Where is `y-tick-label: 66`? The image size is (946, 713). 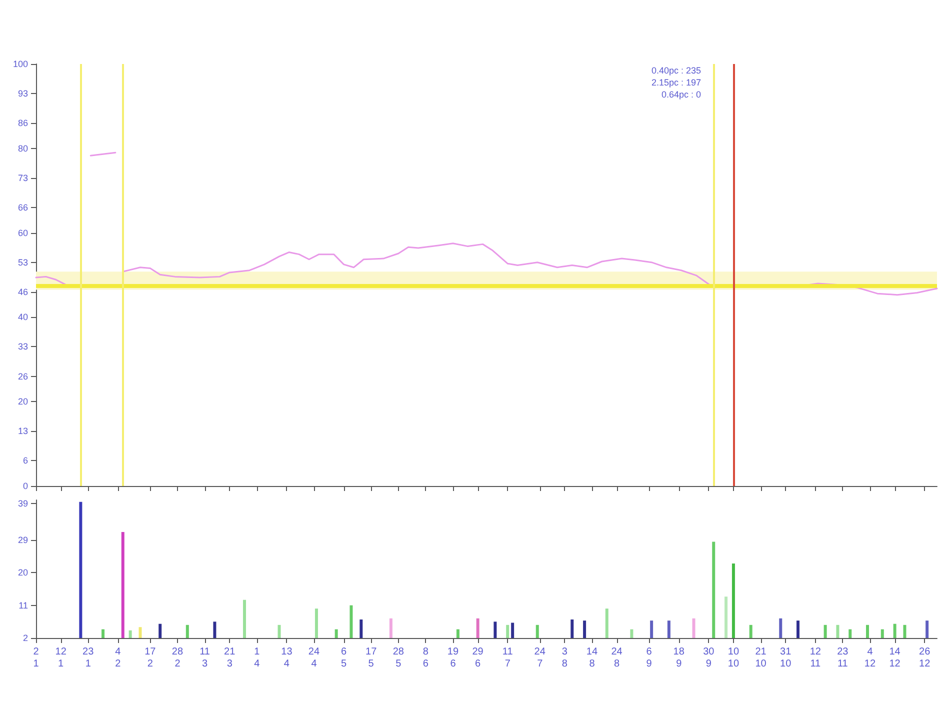
y-tick-label: 66 is located at coordinates (23, 207).